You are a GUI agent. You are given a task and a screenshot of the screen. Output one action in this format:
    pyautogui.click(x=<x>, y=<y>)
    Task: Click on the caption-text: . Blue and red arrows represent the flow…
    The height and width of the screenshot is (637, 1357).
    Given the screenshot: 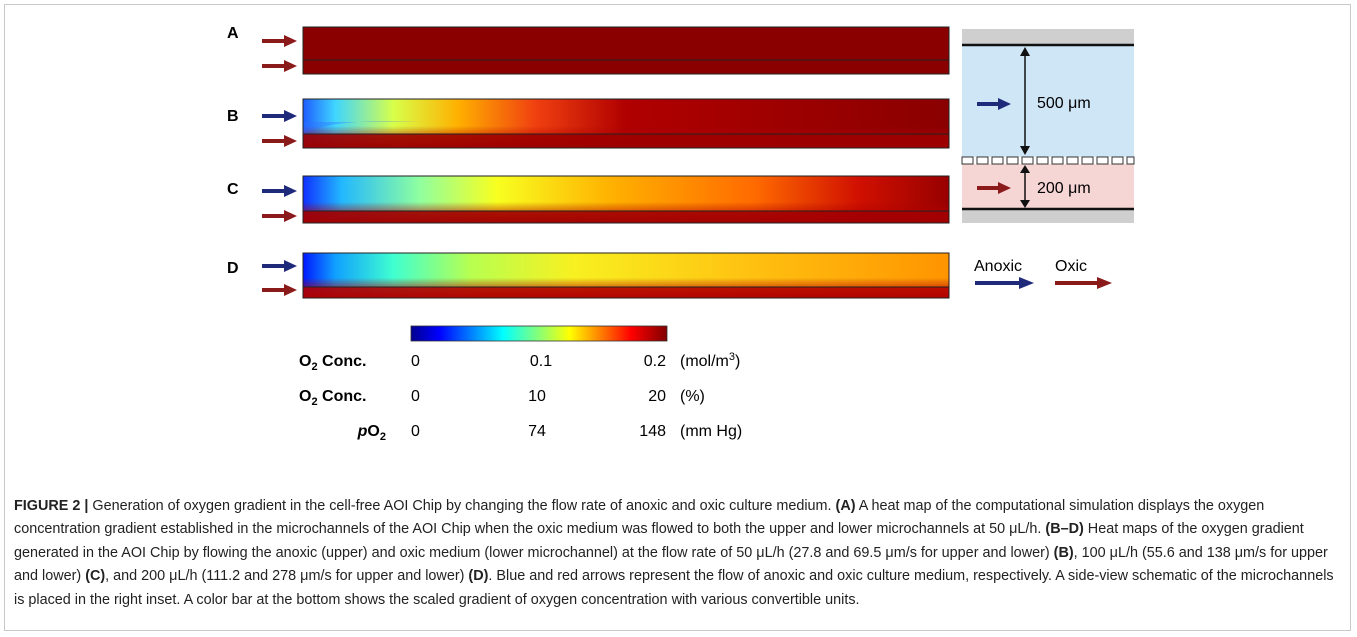 What is the action you would take?
    pyautogui.click(x=674, y=588)
    